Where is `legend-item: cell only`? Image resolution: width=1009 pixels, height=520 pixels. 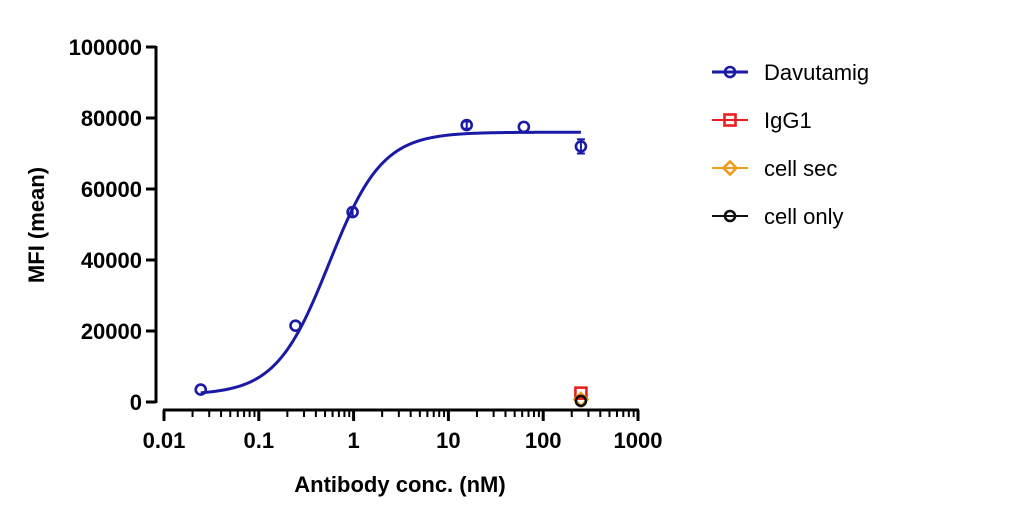 legend-item: cell only is located at coordinates (777, 216).